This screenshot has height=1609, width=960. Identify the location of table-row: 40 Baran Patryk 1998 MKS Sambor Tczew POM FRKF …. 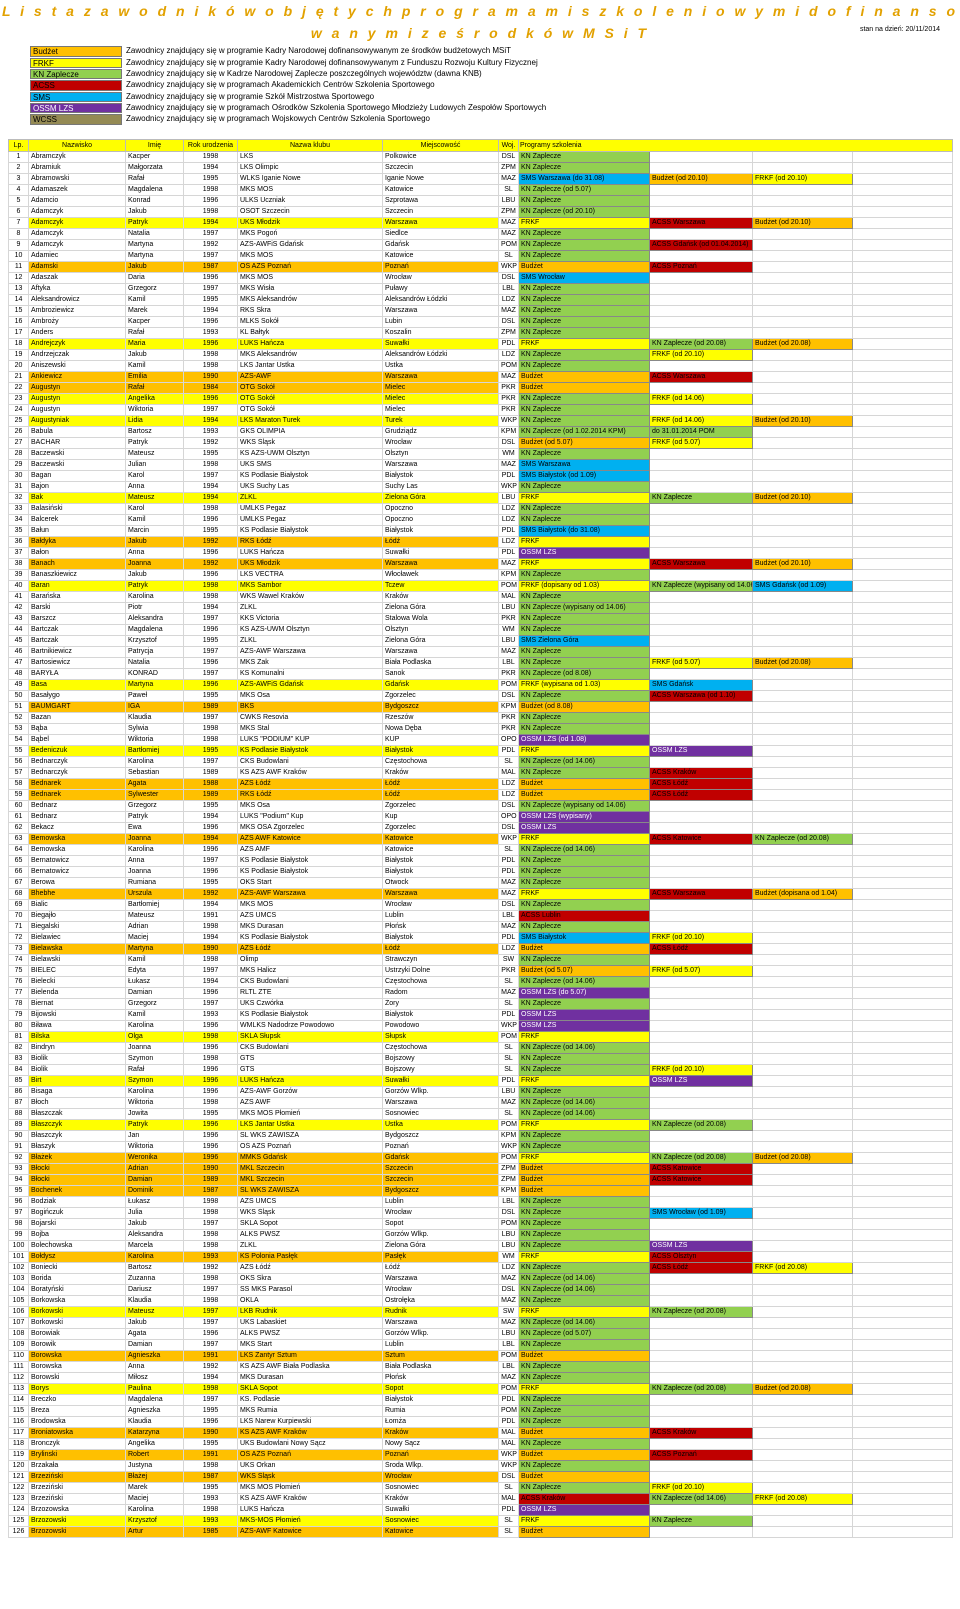
(481, 586).